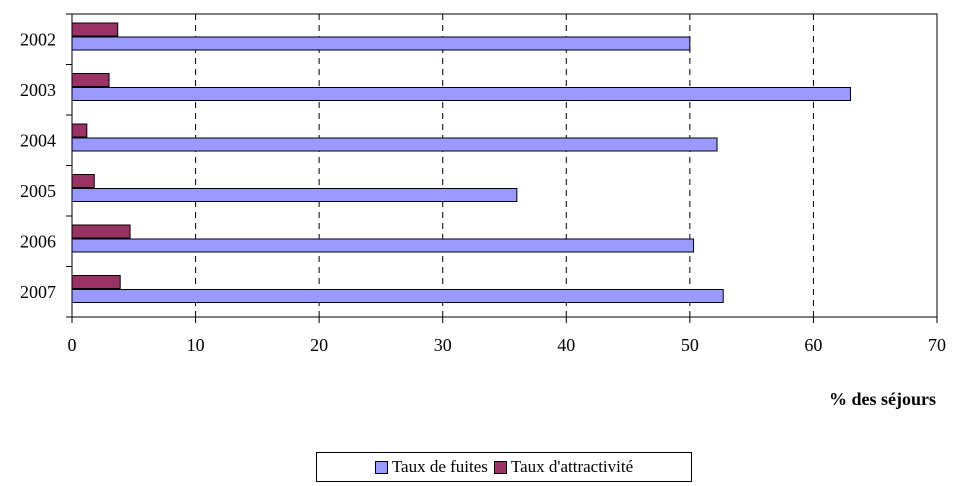 Image resolution: width=957 pixels, height=486 pixels. What do you see at coordinates (394, 144) in the screenshot?
I see `bar-fuites-2004` at bounding box center [394, 144].